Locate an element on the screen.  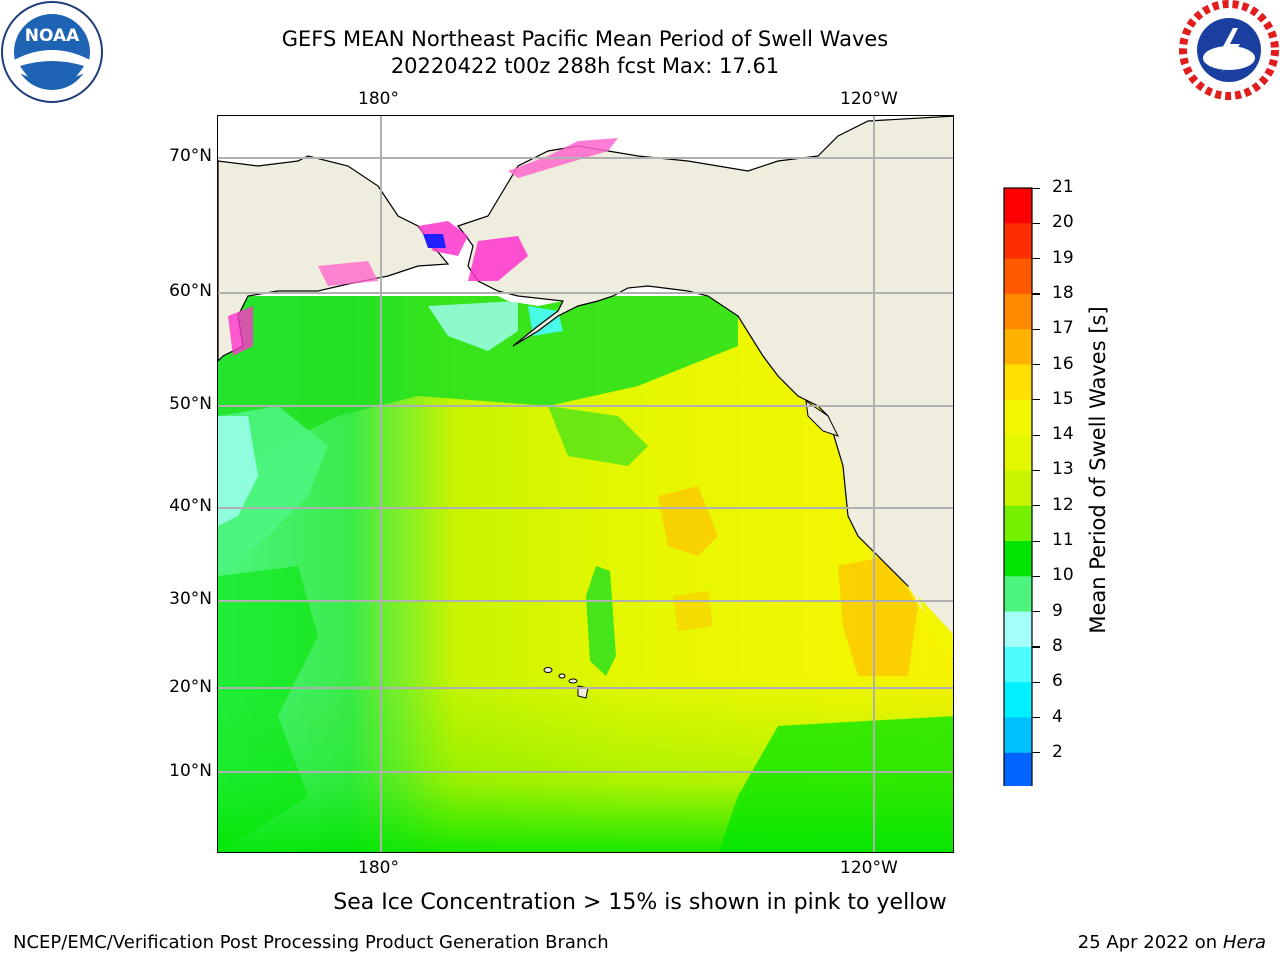
lat-label-60n: 60°N is located at coordinates (190, 291).